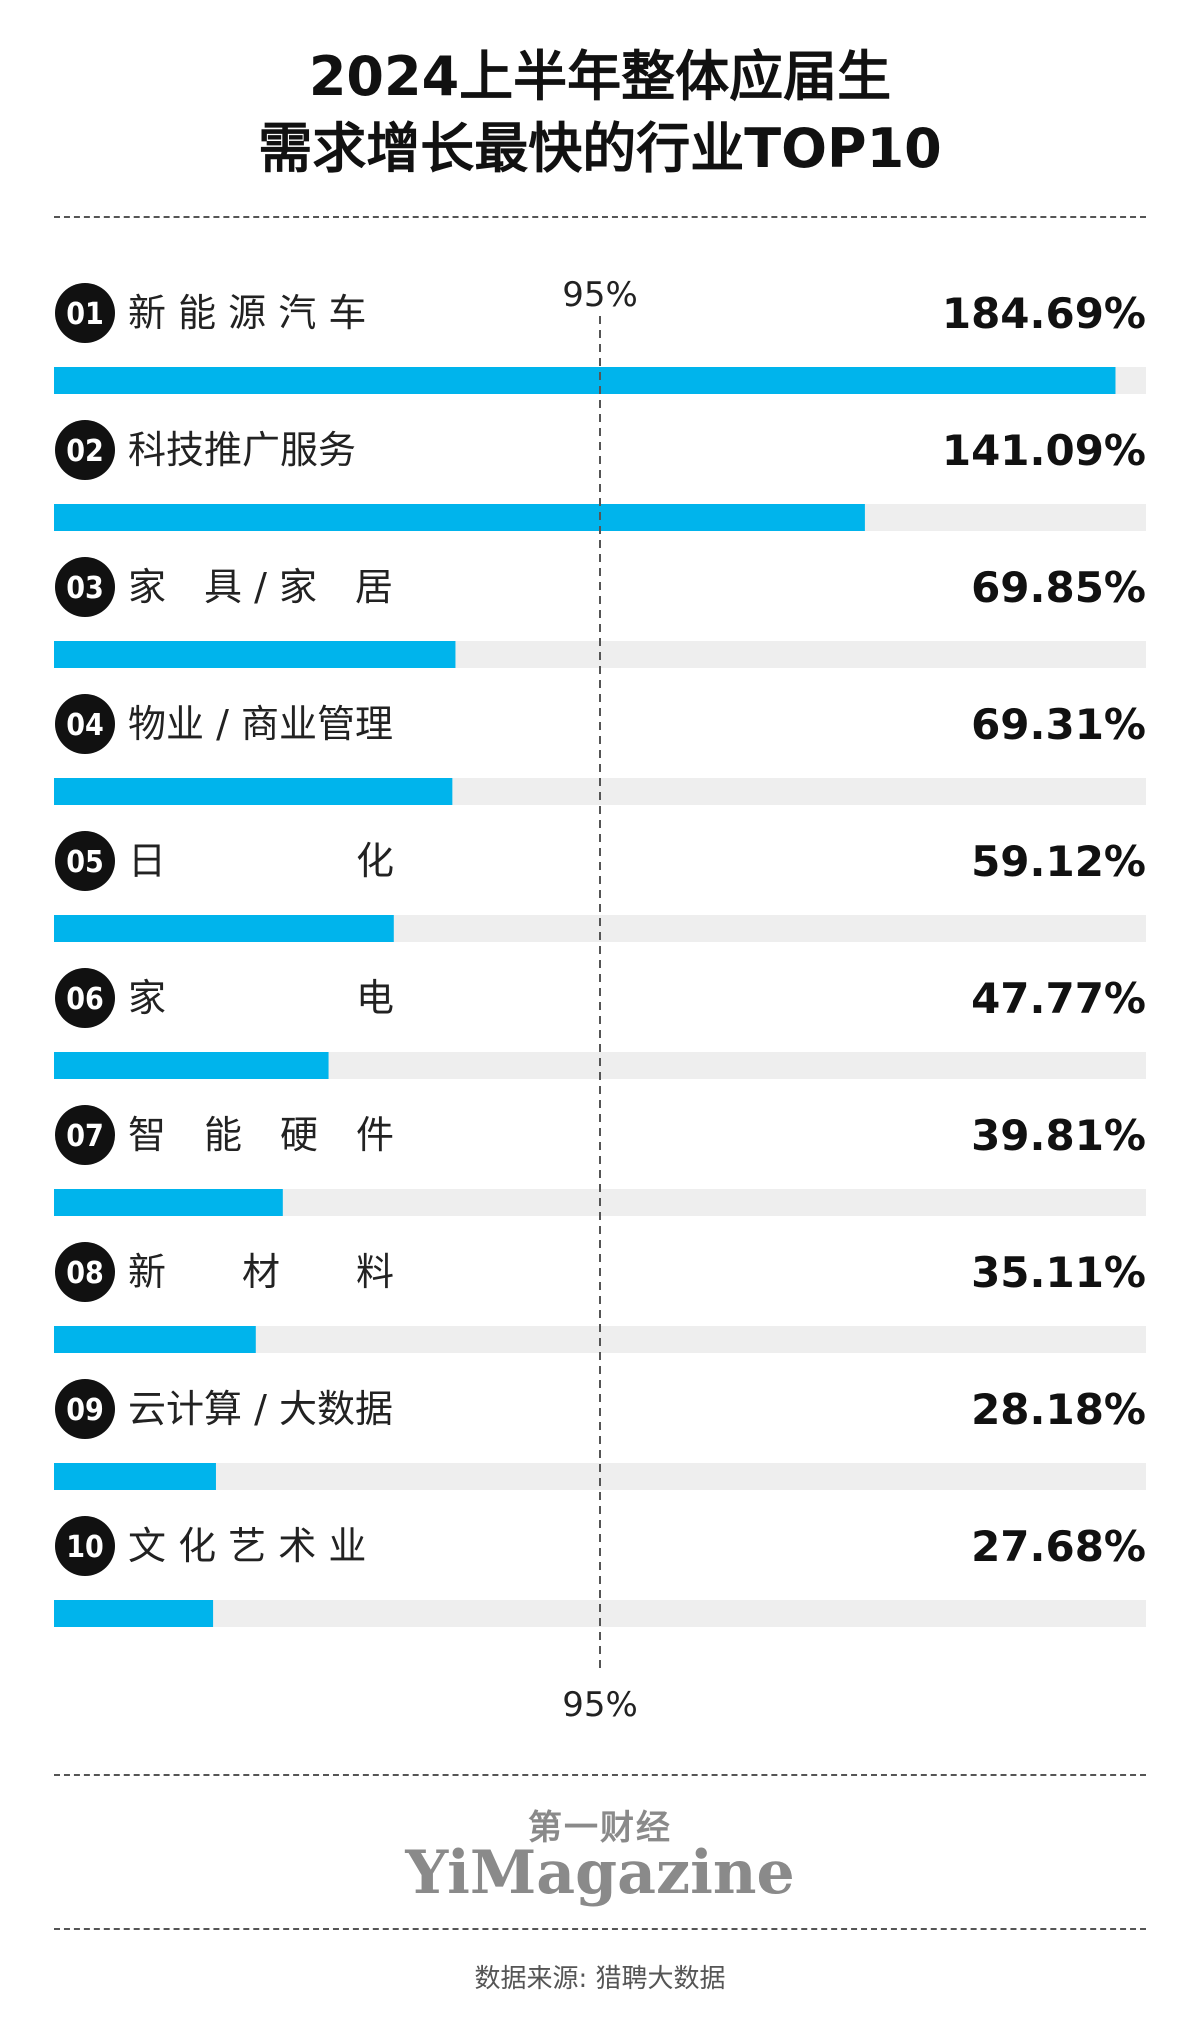 This screenshot has height=2019, width=1200. What do you see at coordinates (600, 1828) in the screenshot?
I see `brand-logo-cn: 第一财经` at bounding box center [600, 1828].